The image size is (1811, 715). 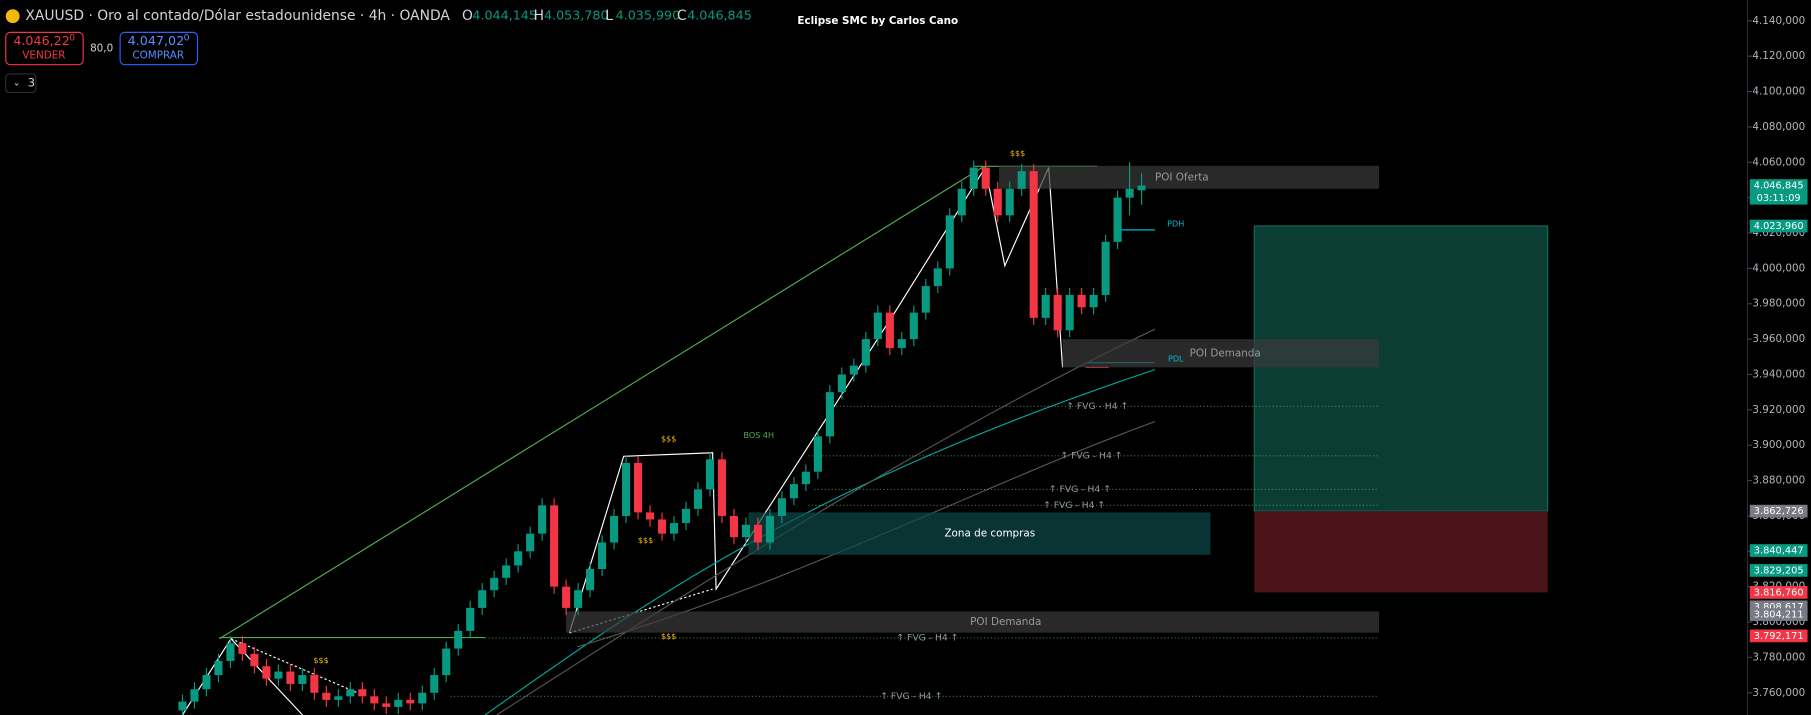 I want to click on price-label: 3.804,211, so click(x=1779, y=615).